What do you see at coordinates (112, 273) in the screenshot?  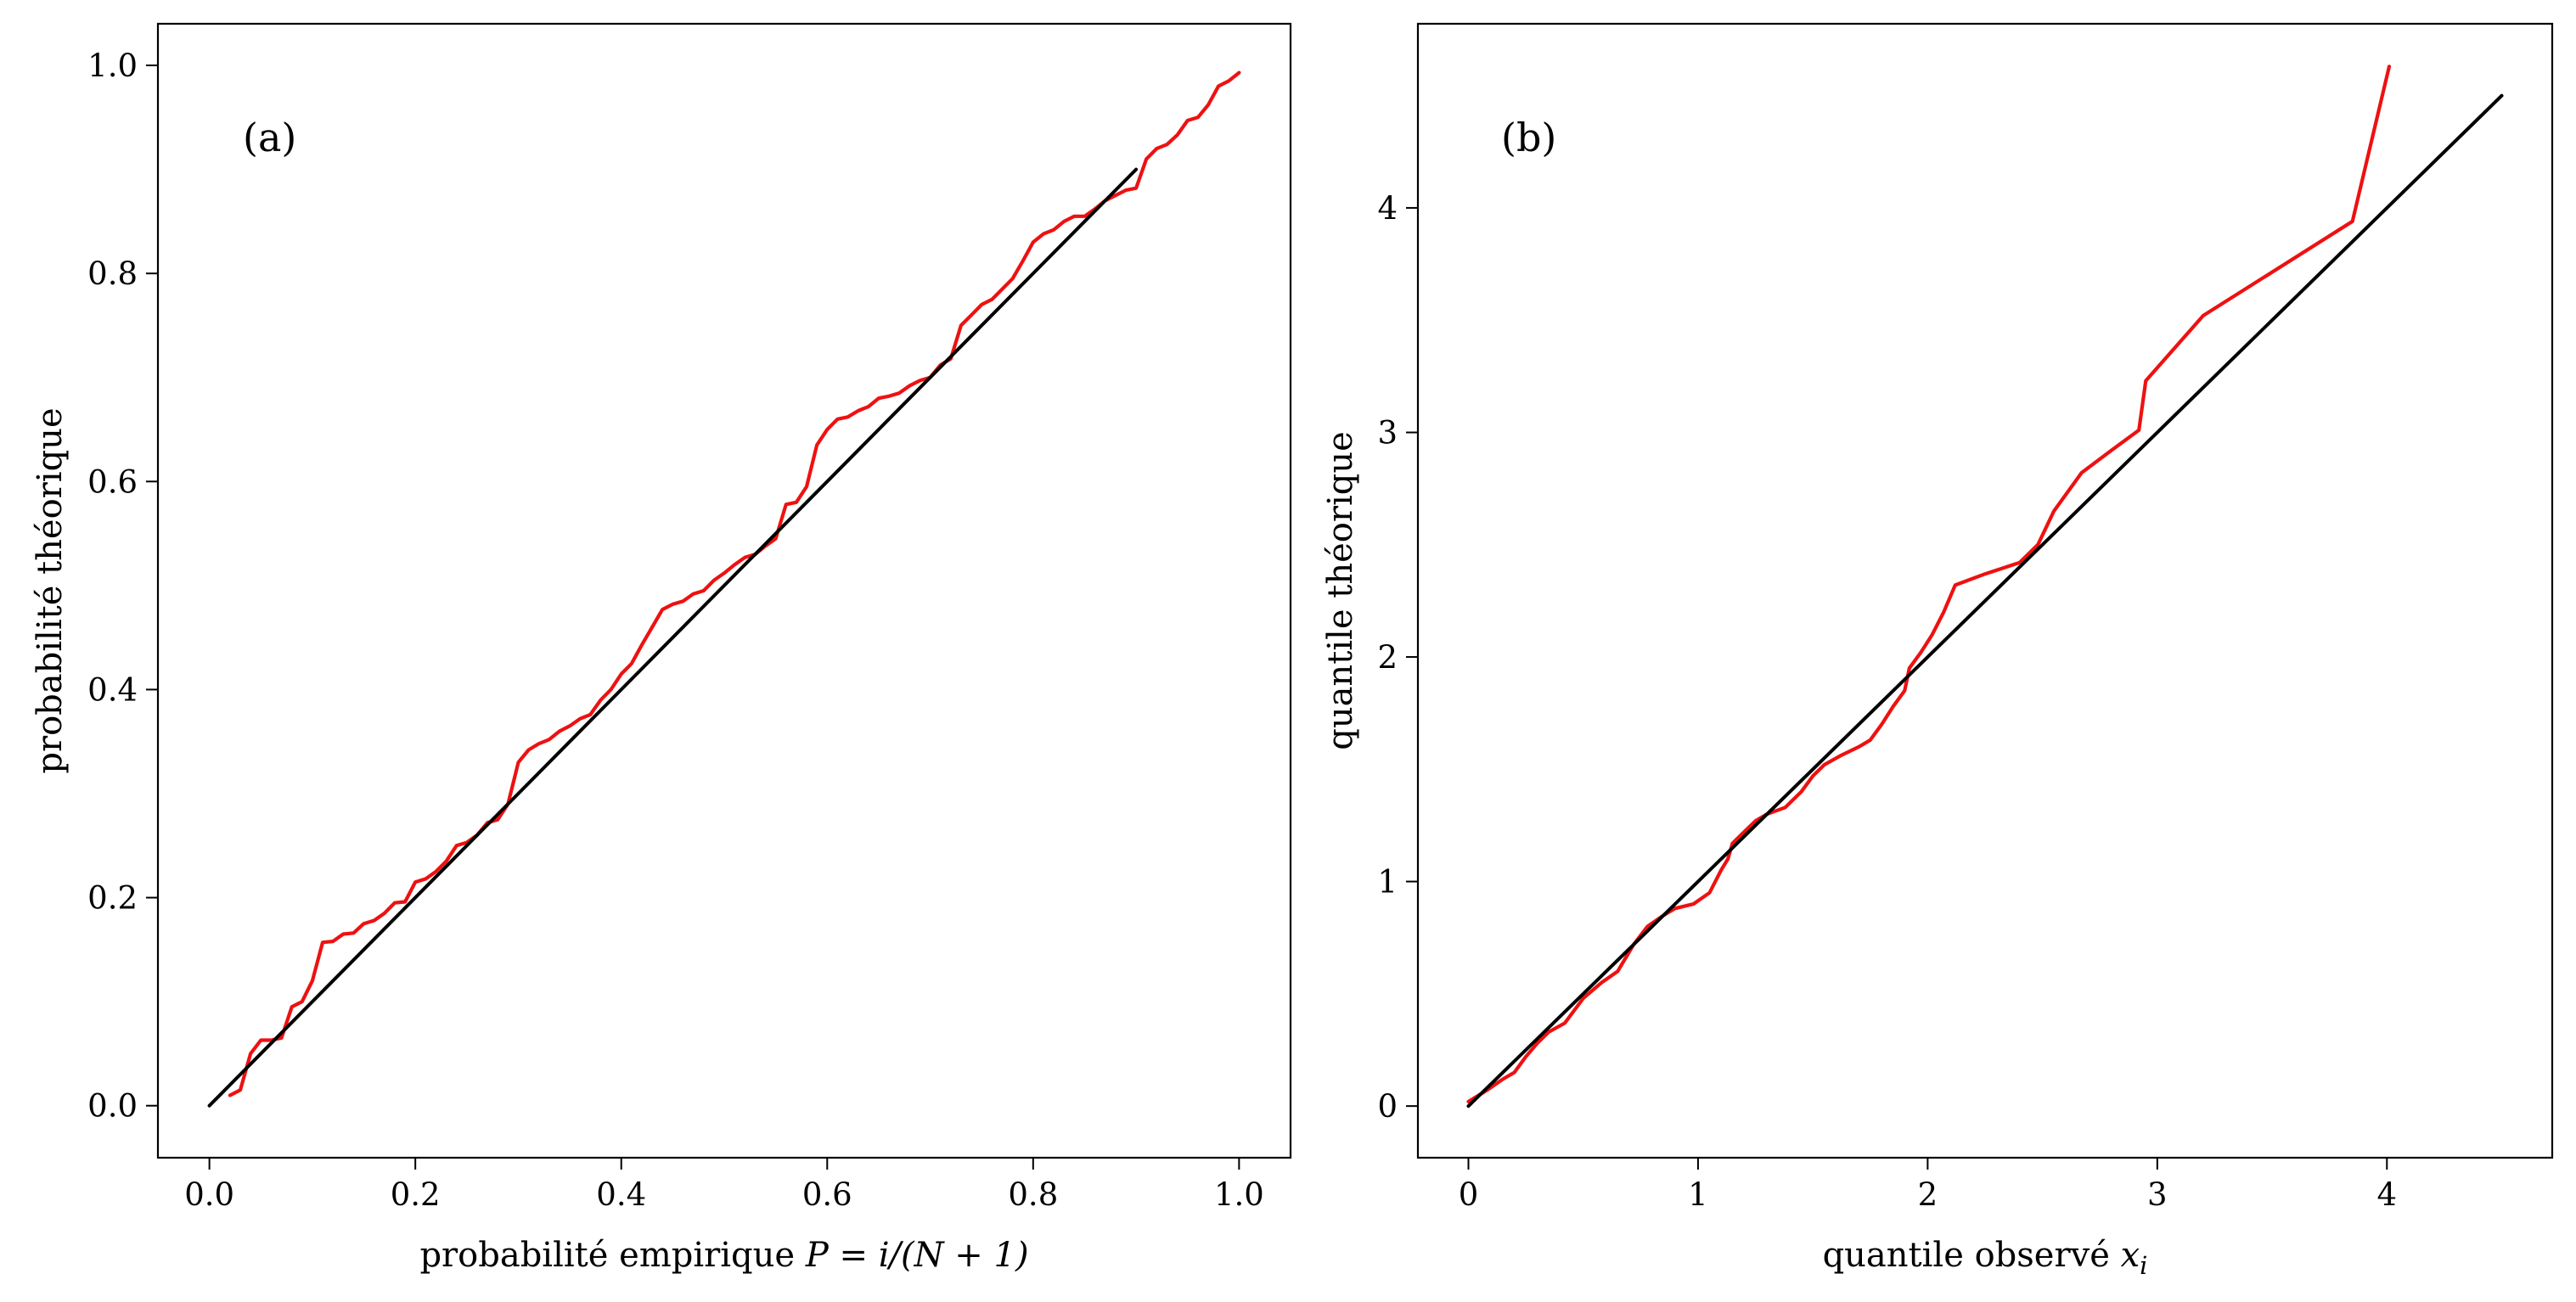 I see `panel-a-y-tick-label: 0.8` at bounding box center [112, 273].